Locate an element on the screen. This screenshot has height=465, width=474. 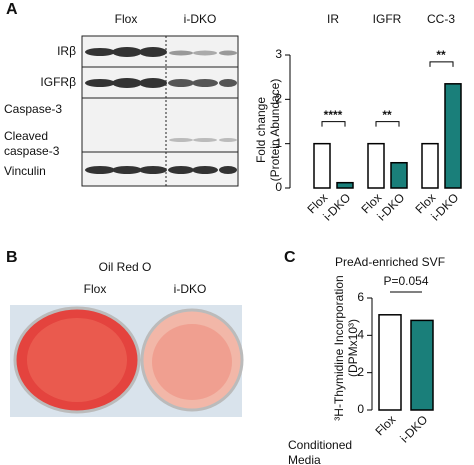
image-column: Flox is located at coordinates (95, 289).